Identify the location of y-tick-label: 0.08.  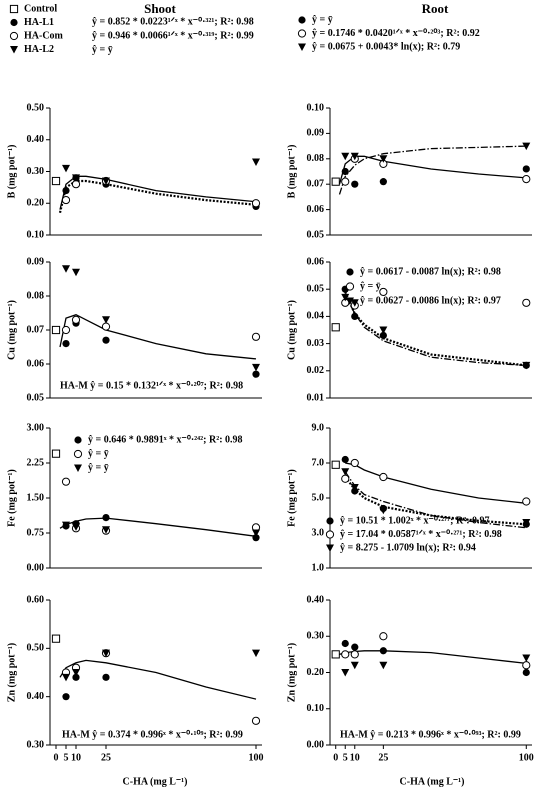
(36, 295).